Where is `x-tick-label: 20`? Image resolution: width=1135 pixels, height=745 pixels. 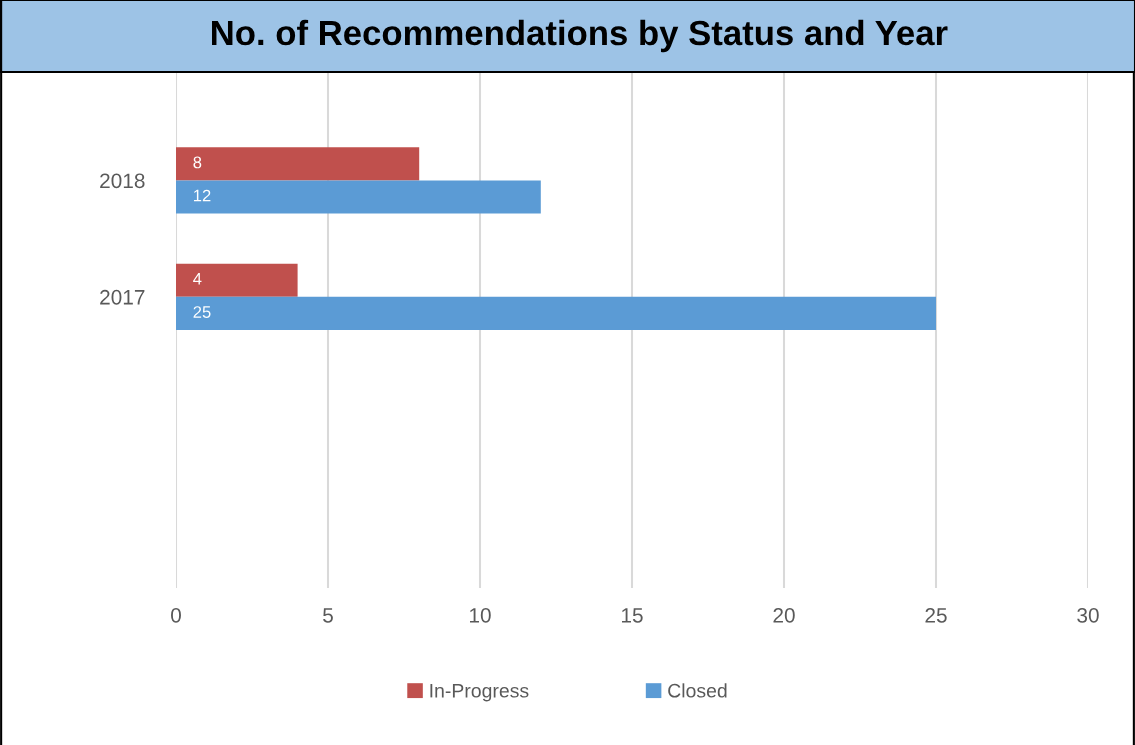 x-tick-label: 20 is located at coordinates (784, 615).